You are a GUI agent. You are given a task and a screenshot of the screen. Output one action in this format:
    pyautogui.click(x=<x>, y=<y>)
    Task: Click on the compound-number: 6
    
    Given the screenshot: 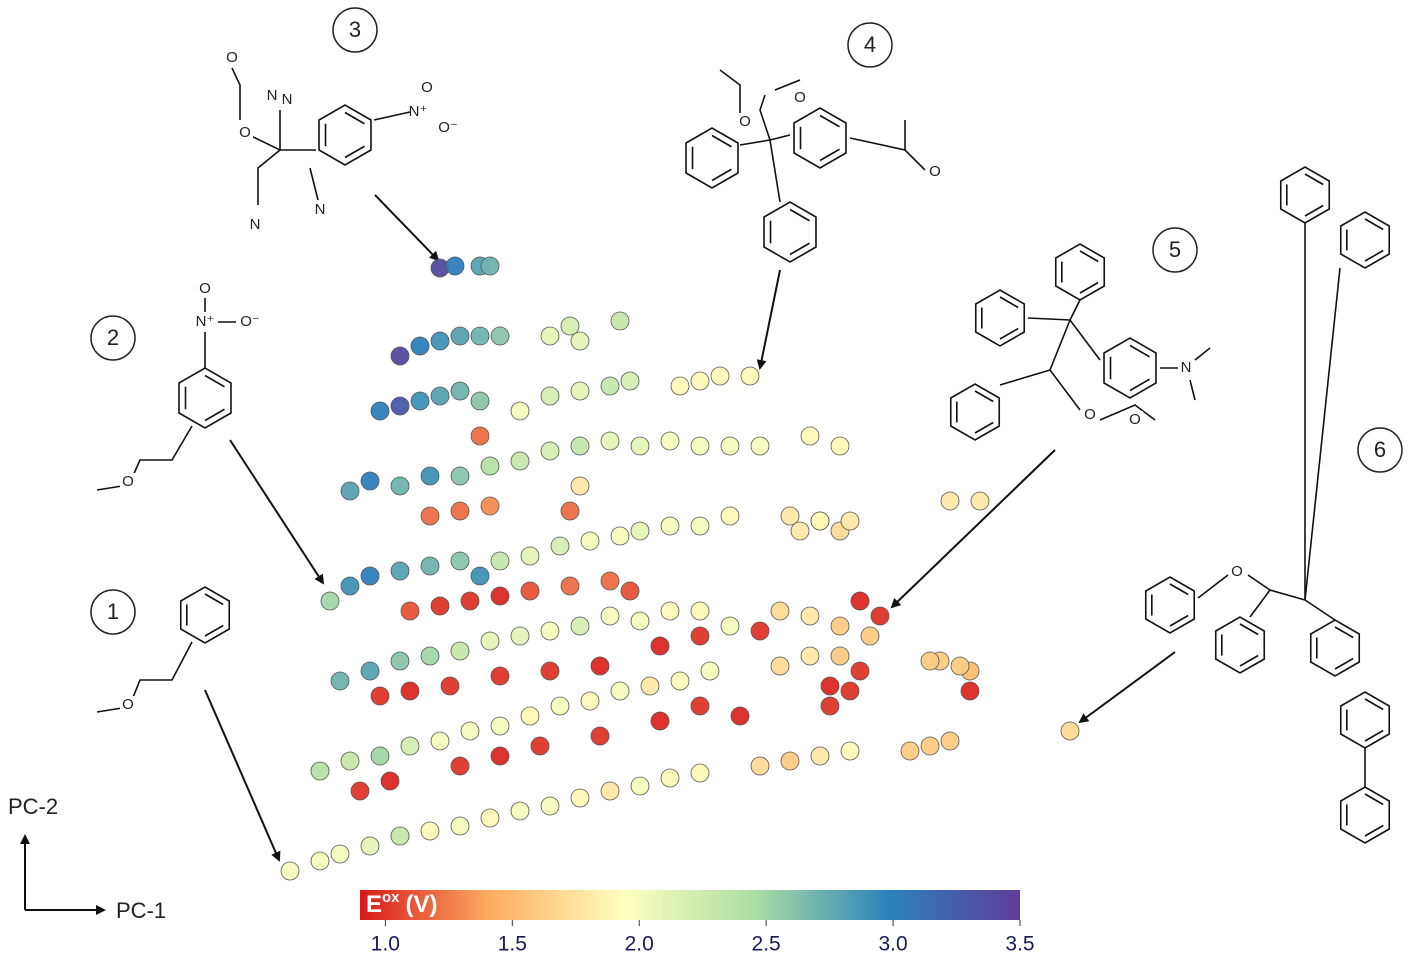 What is the action you would take?
    pyautogui.click(x=1380, y=449)
    